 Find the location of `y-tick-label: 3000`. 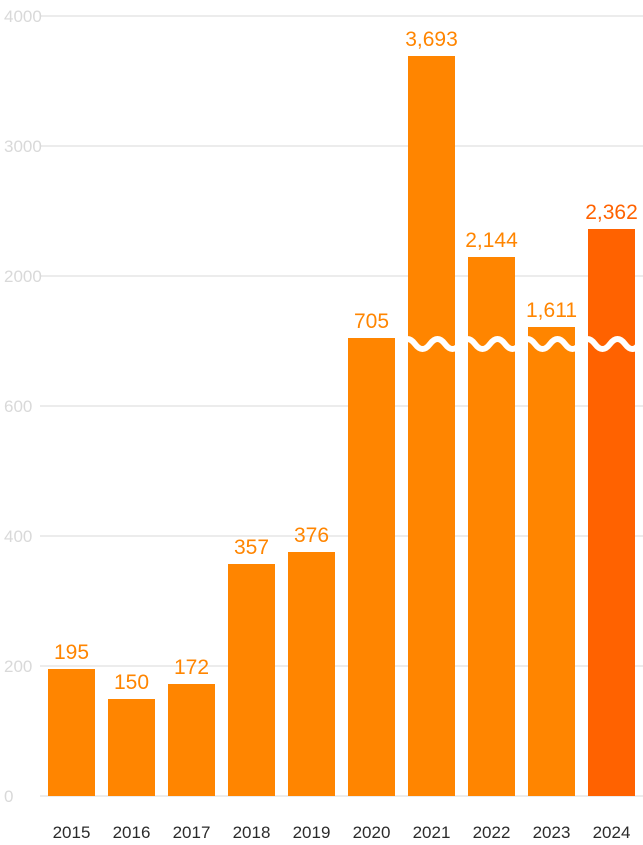

y-tick-label: 3000 is located at coordinates (23, 146).